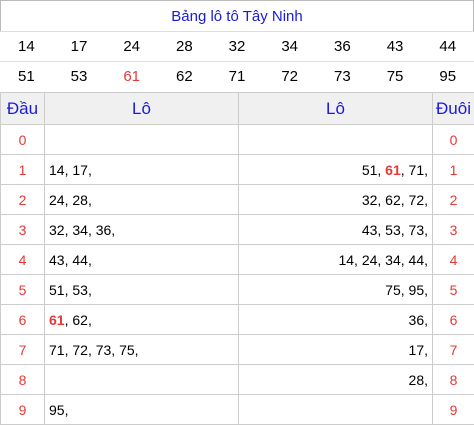 The width and height of the screenshot is (474, 425). Describe the element at coordinates (23, 200) in the screenshot. I see `dau-cell: 2` at that location.